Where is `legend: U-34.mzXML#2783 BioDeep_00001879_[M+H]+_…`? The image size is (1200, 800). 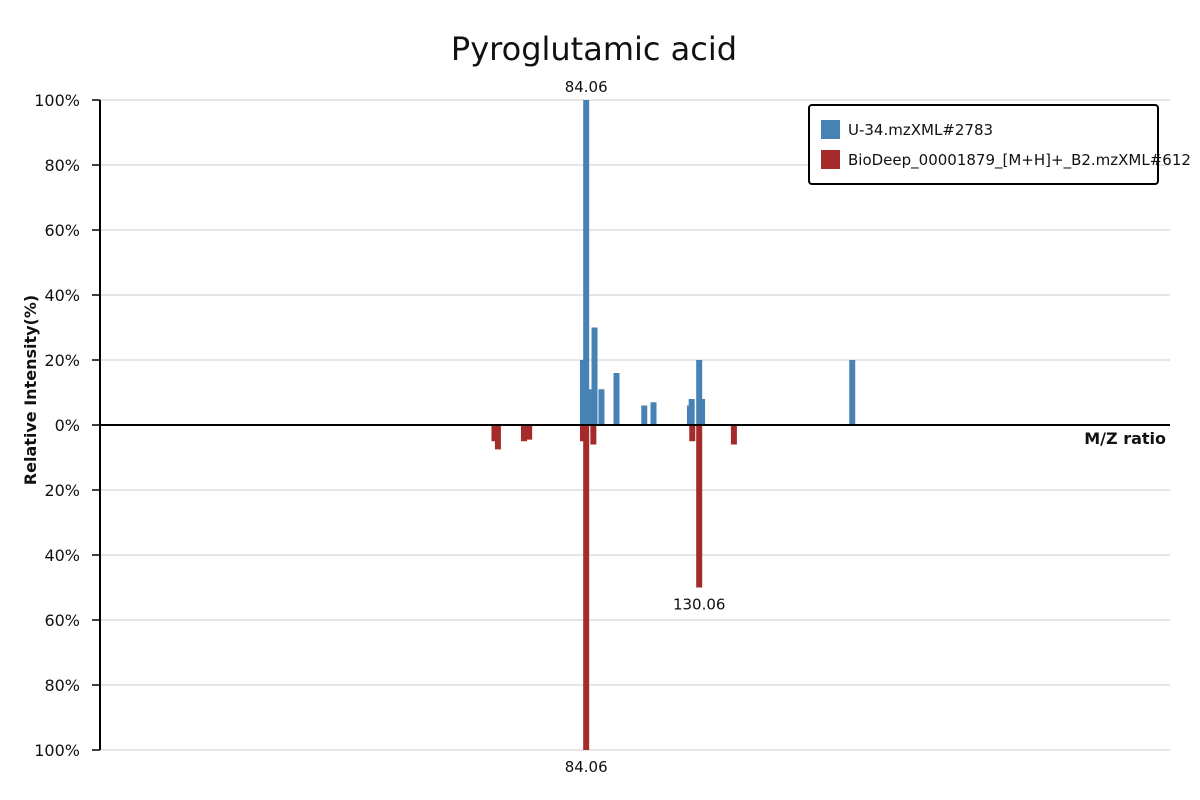
legend: U-34.mzXML#2783 BioDeep_00001879_[M+H]+_… is located at coordinates (999, 144).